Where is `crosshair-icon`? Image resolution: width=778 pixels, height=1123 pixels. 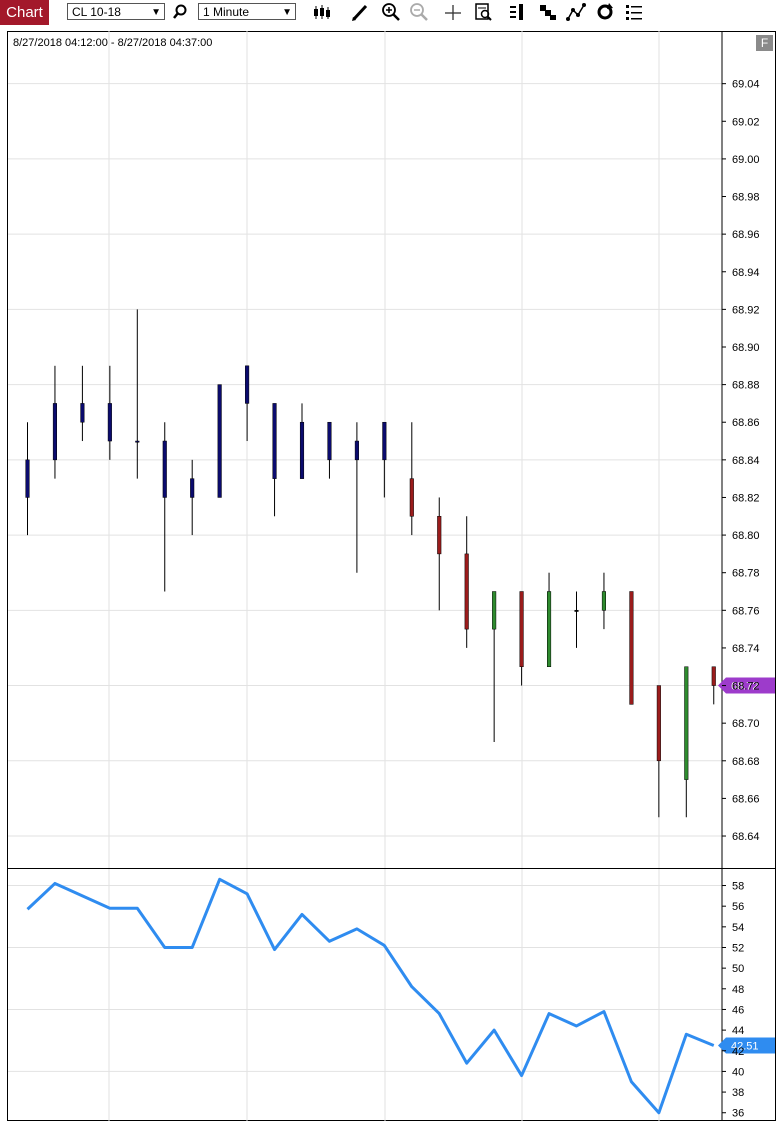
crosshair-icon is located at coordinates (453, 12).